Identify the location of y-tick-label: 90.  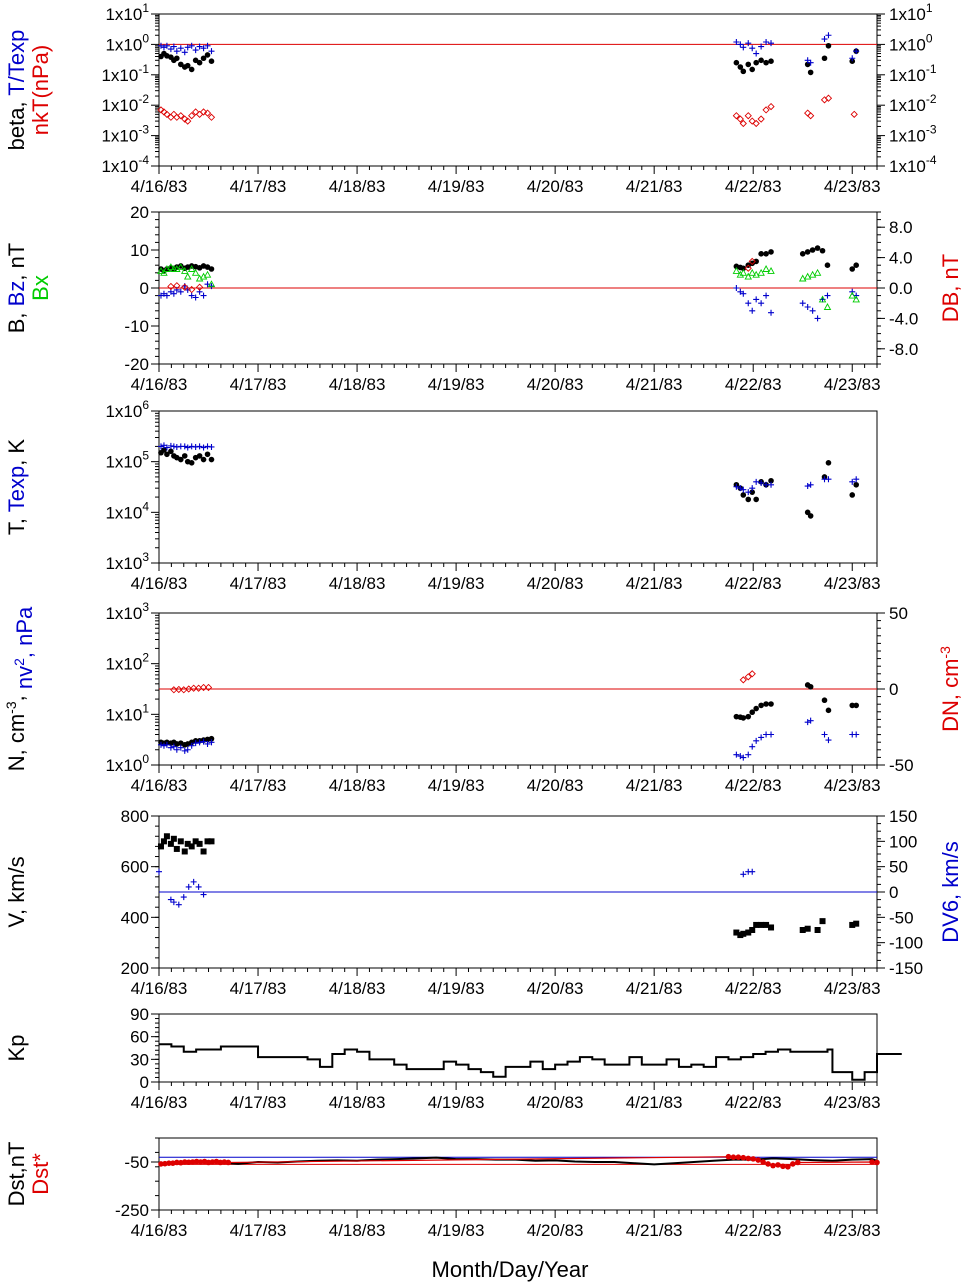
(139, 1014).